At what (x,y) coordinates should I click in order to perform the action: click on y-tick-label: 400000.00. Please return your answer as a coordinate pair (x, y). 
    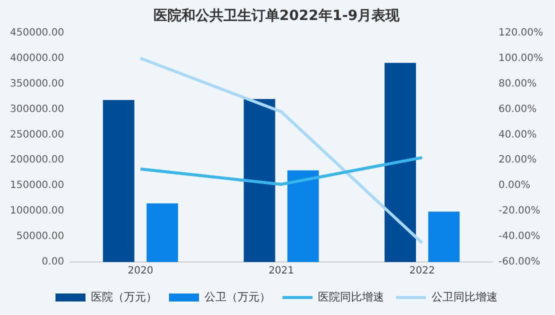
    Looking at the image, I should click on (37, 58).